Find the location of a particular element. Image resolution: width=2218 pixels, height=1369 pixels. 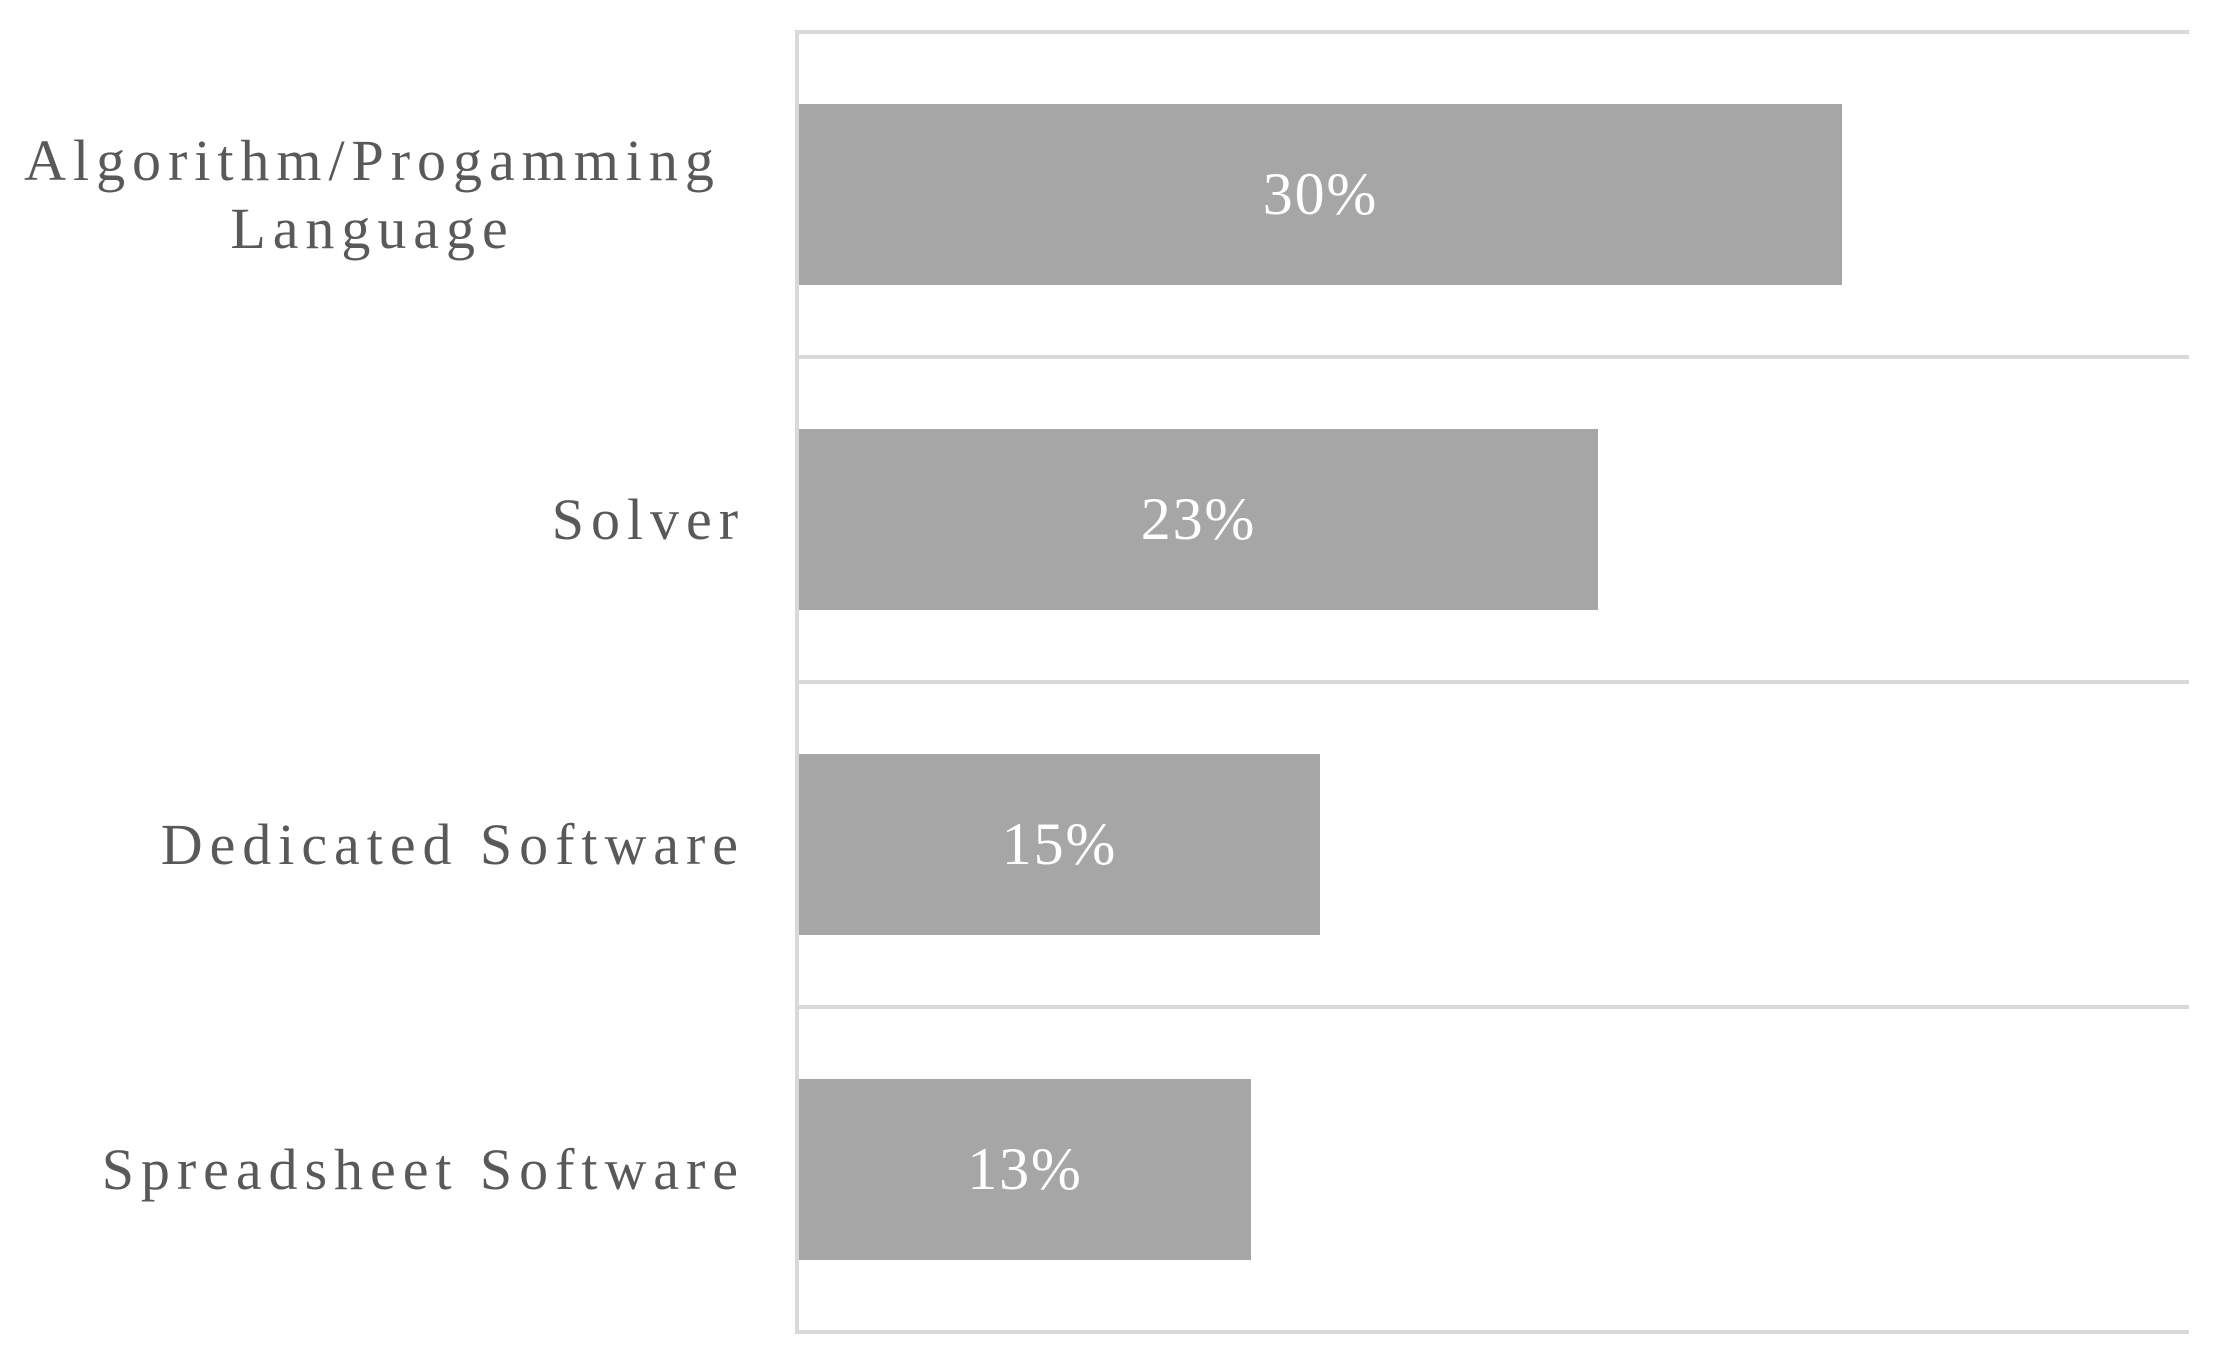

bar-value-label: 13% is located at coordinates (1025, 1169).